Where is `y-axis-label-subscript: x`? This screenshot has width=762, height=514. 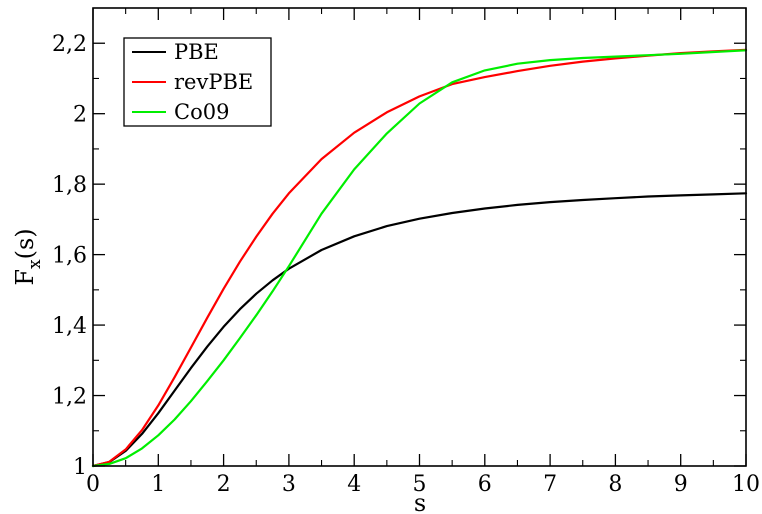 y-axis-label-subscript: x is located at coordinates (35, 264).